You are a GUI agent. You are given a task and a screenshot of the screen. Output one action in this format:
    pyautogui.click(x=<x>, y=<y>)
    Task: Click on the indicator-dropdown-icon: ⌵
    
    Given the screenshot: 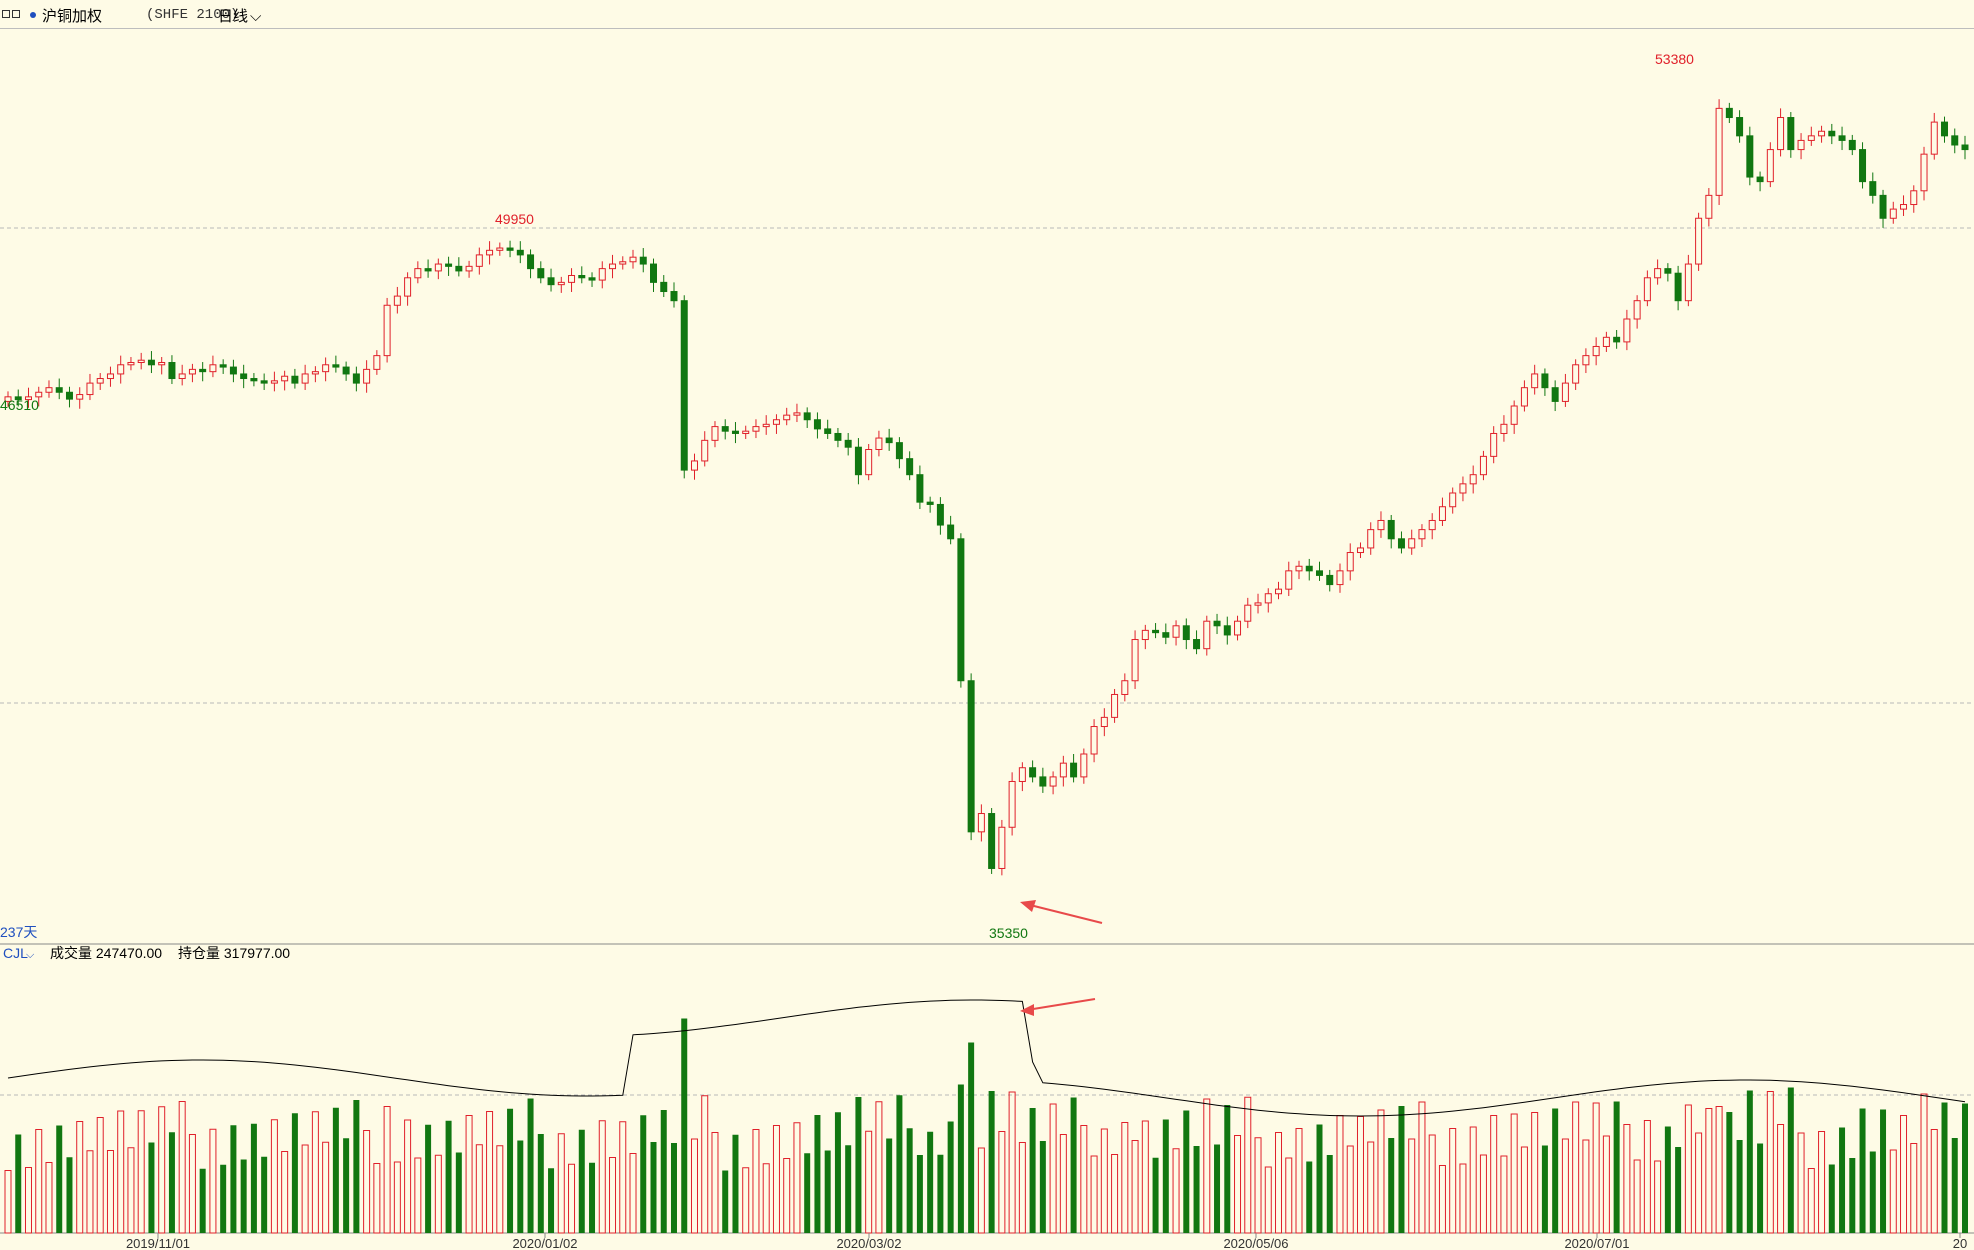 What is the action you would take?
    pyautogui.click(x=30, y=955)
    